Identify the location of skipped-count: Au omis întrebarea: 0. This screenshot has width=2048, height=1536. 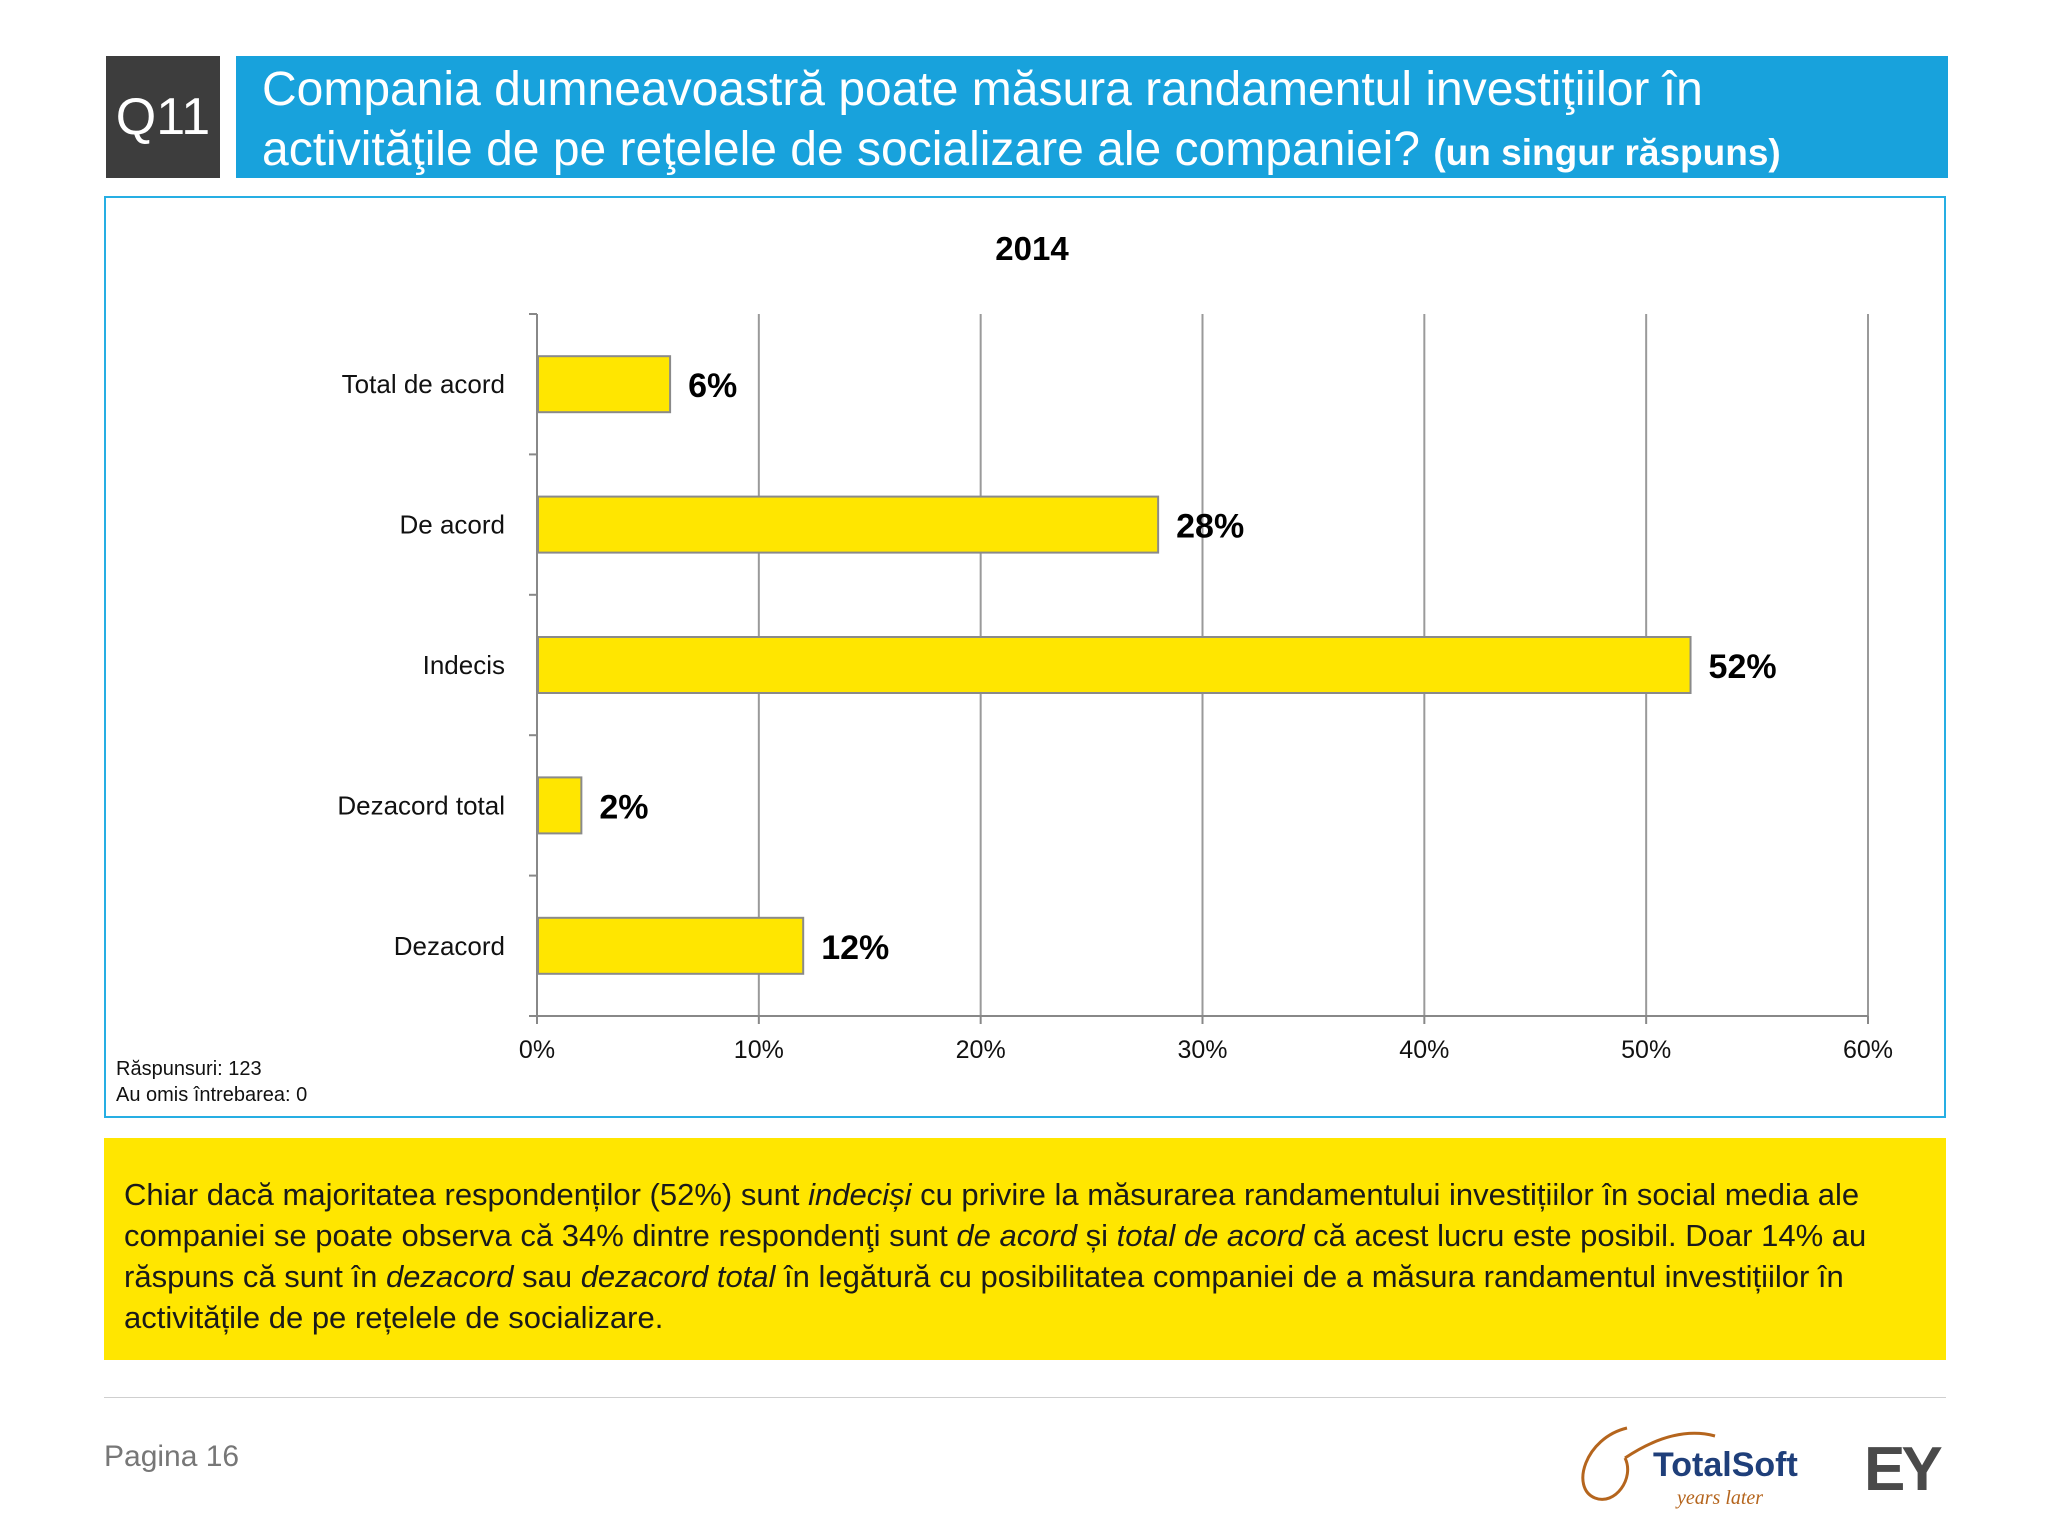
(212, 1095).